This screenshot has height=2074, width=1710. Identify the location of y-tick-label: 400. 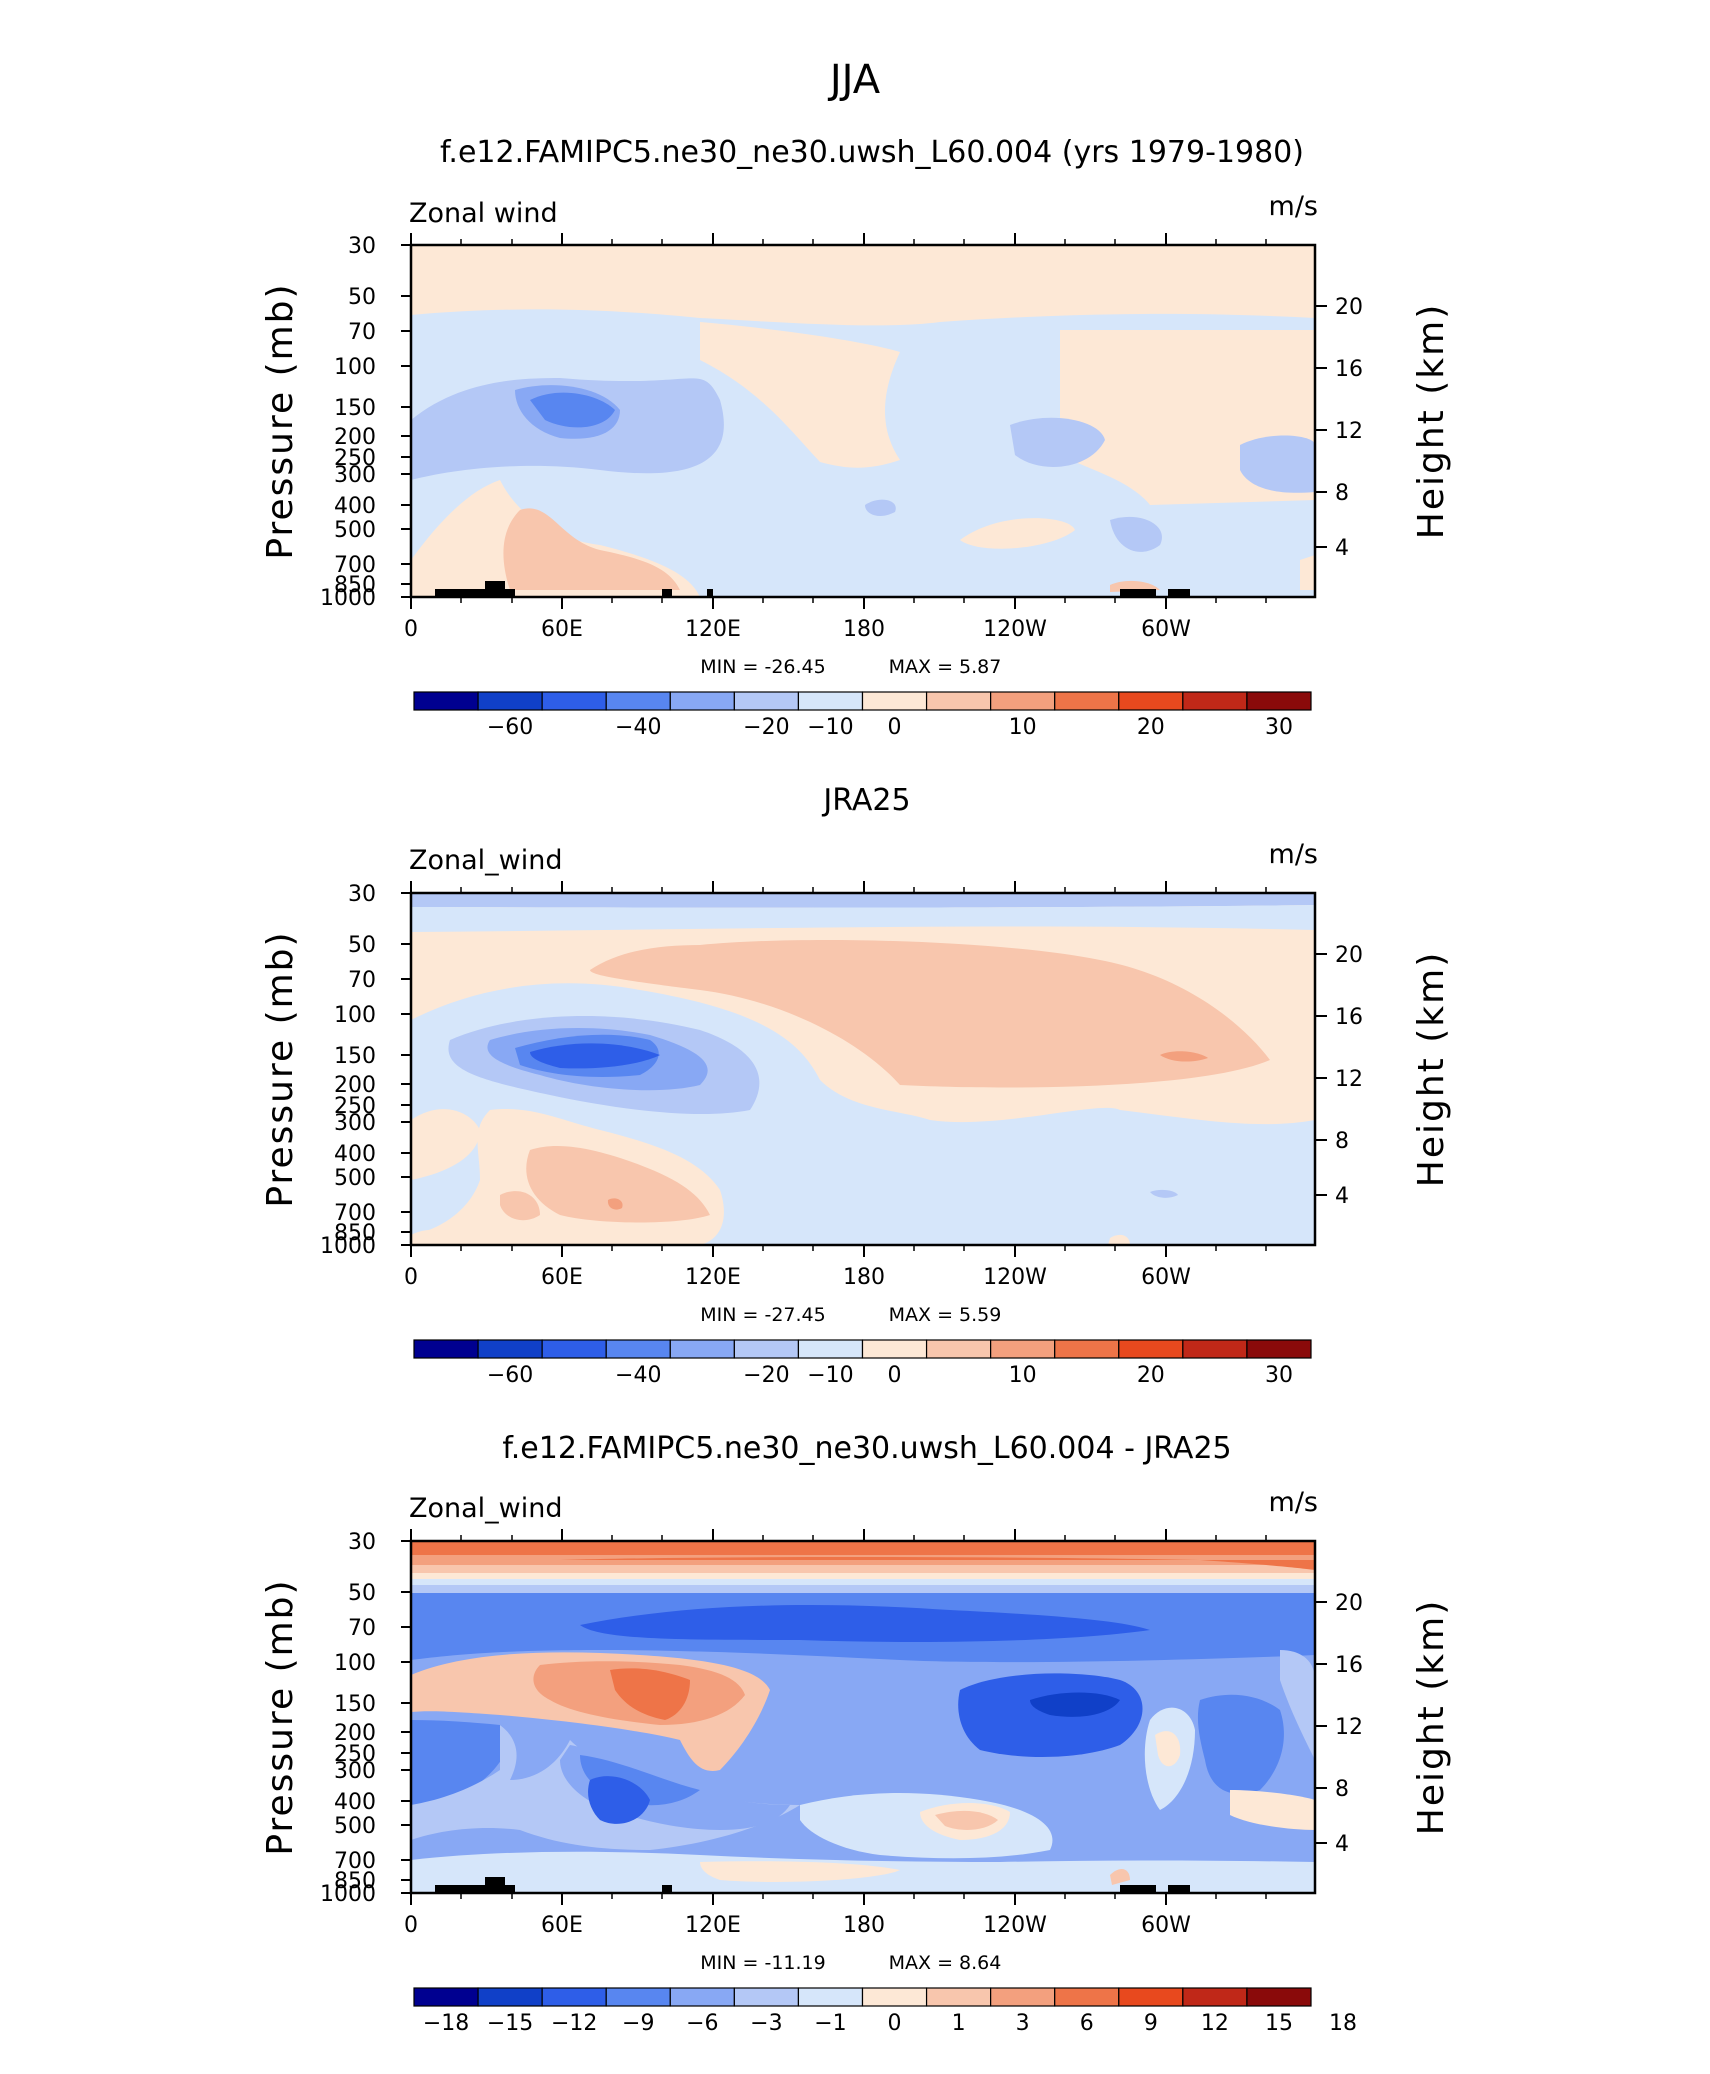
(355, 1154).